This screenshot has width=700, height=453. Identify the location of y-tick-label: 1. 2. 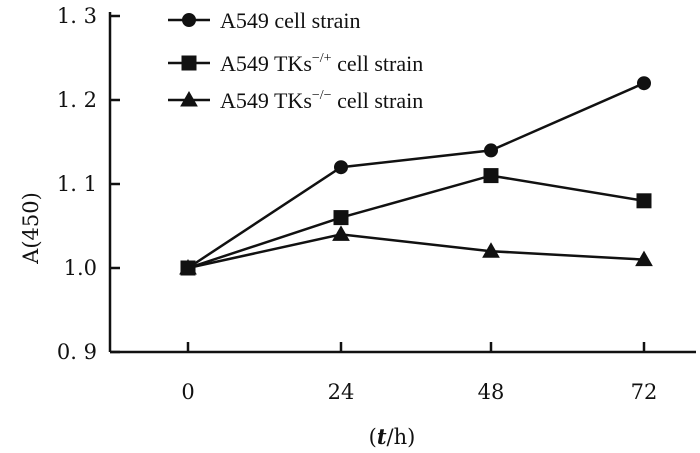
(77, 100).